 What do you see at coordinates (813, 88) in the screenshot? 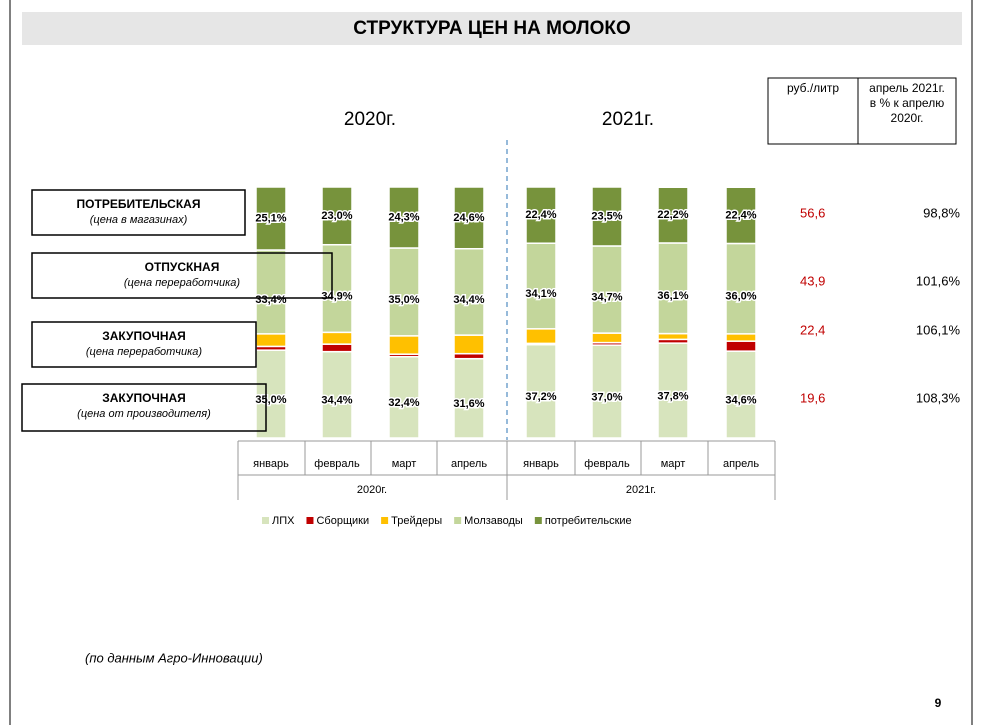
I see `table-header: руб./литр` at bounding box center [813, 88].